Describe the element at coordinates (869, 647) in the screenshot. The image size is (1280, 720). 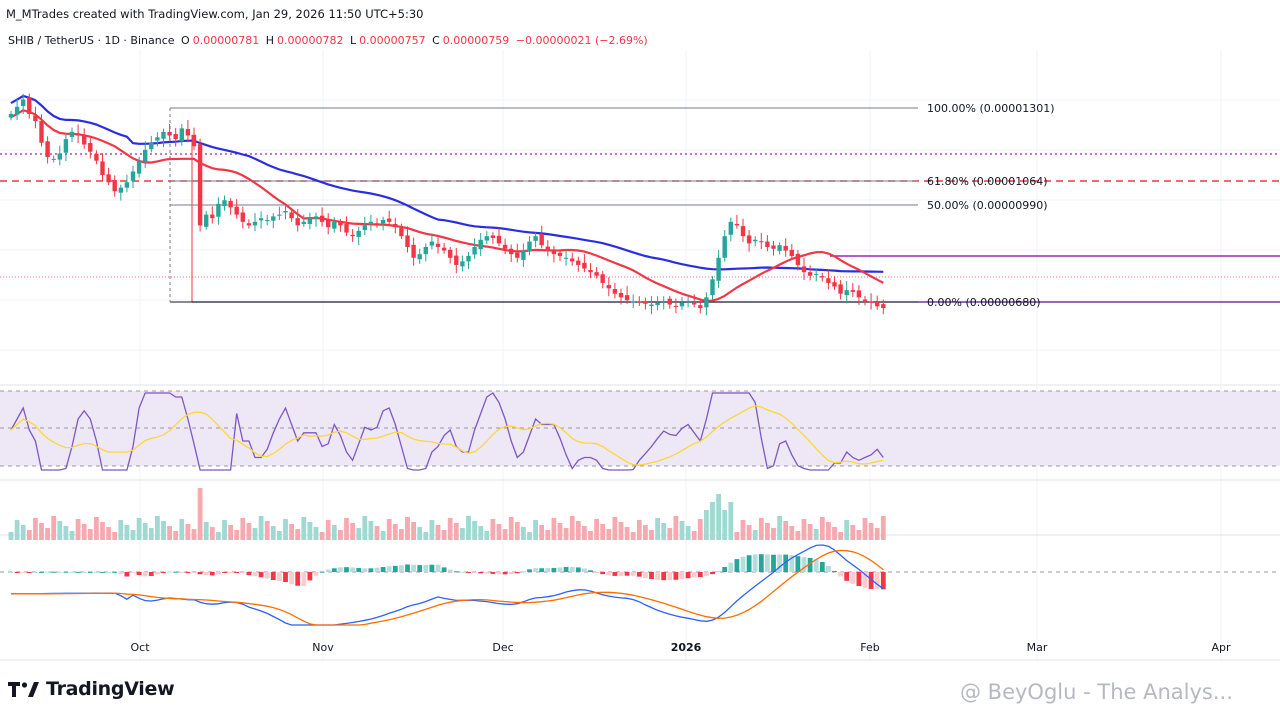
I see `x-tick-Feb: Feb` at that location.